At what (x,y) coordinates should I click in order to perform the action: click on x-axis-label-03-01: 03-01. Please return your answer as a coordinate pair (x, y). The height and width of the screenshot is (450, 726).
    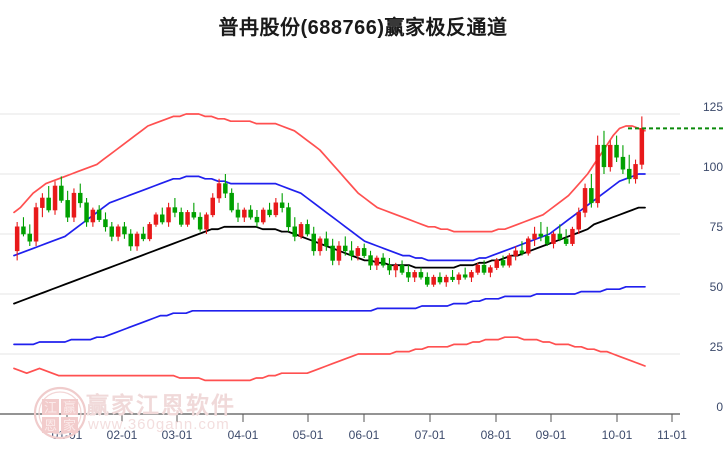
    Looking at the image, I should click on (177, 435).